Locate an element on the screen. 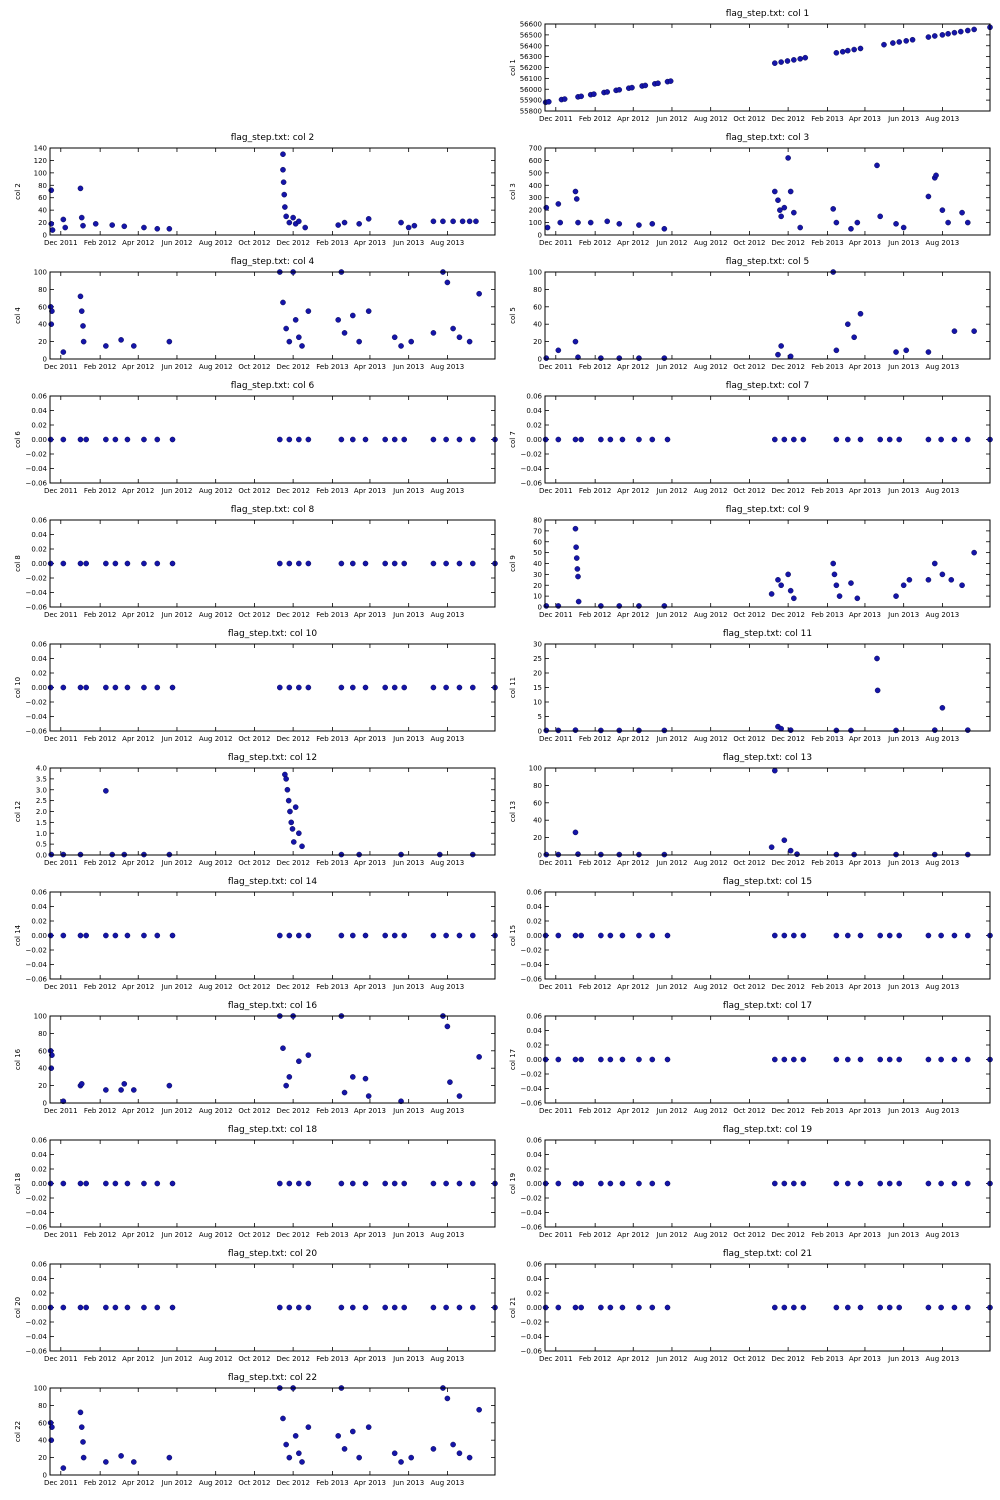 This screenshot has width=1000, height=1500. y-tick-label: 60 is located at coordinates (537, 803).